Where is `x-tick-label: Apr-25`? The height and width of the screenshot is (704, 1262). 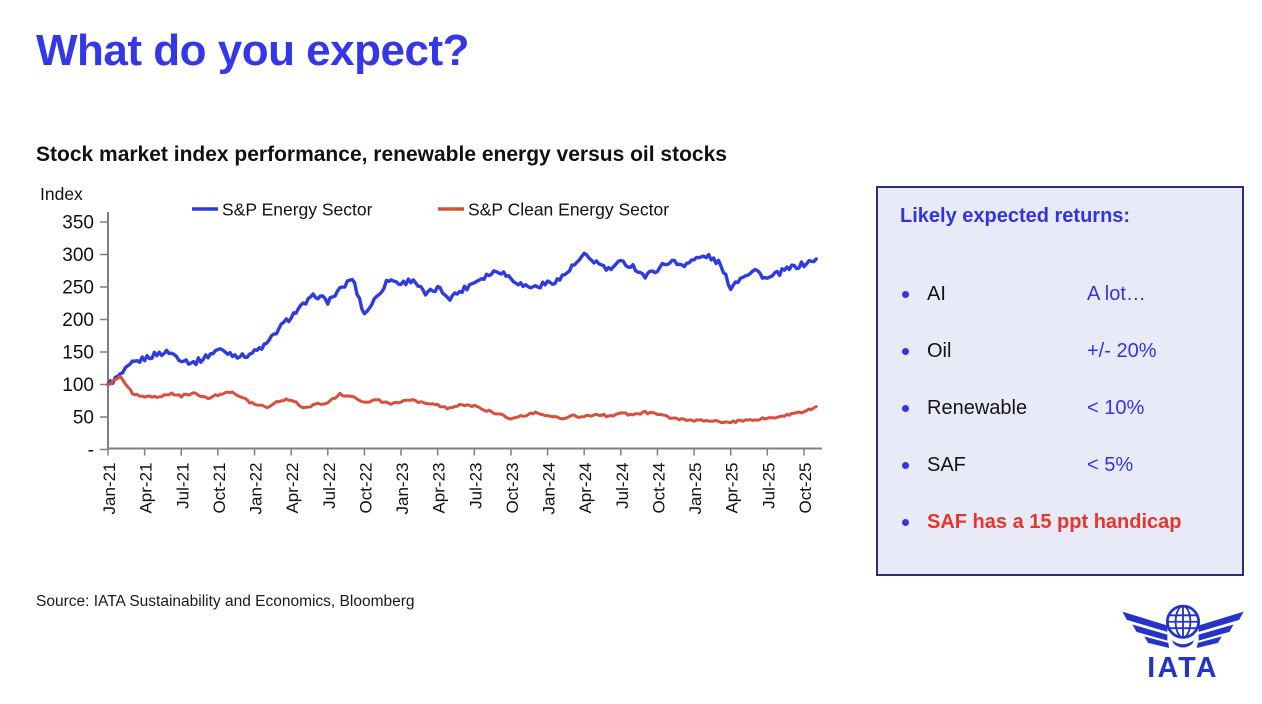
x-tick-label: Apr-25 is located at coordinates (732, 488).